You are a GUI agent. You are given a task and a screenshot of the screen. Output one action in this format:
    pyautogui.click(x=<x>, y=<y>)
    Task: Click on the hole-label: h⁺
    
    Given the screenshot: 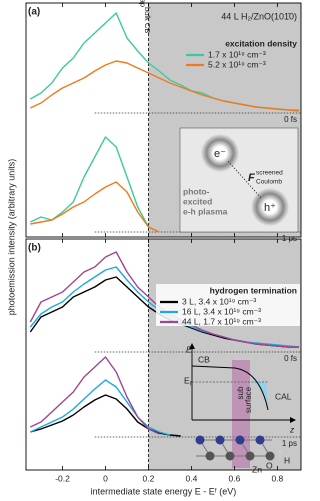 What is the action you would take?
    pyautogui.click(x=270, y=208)
    